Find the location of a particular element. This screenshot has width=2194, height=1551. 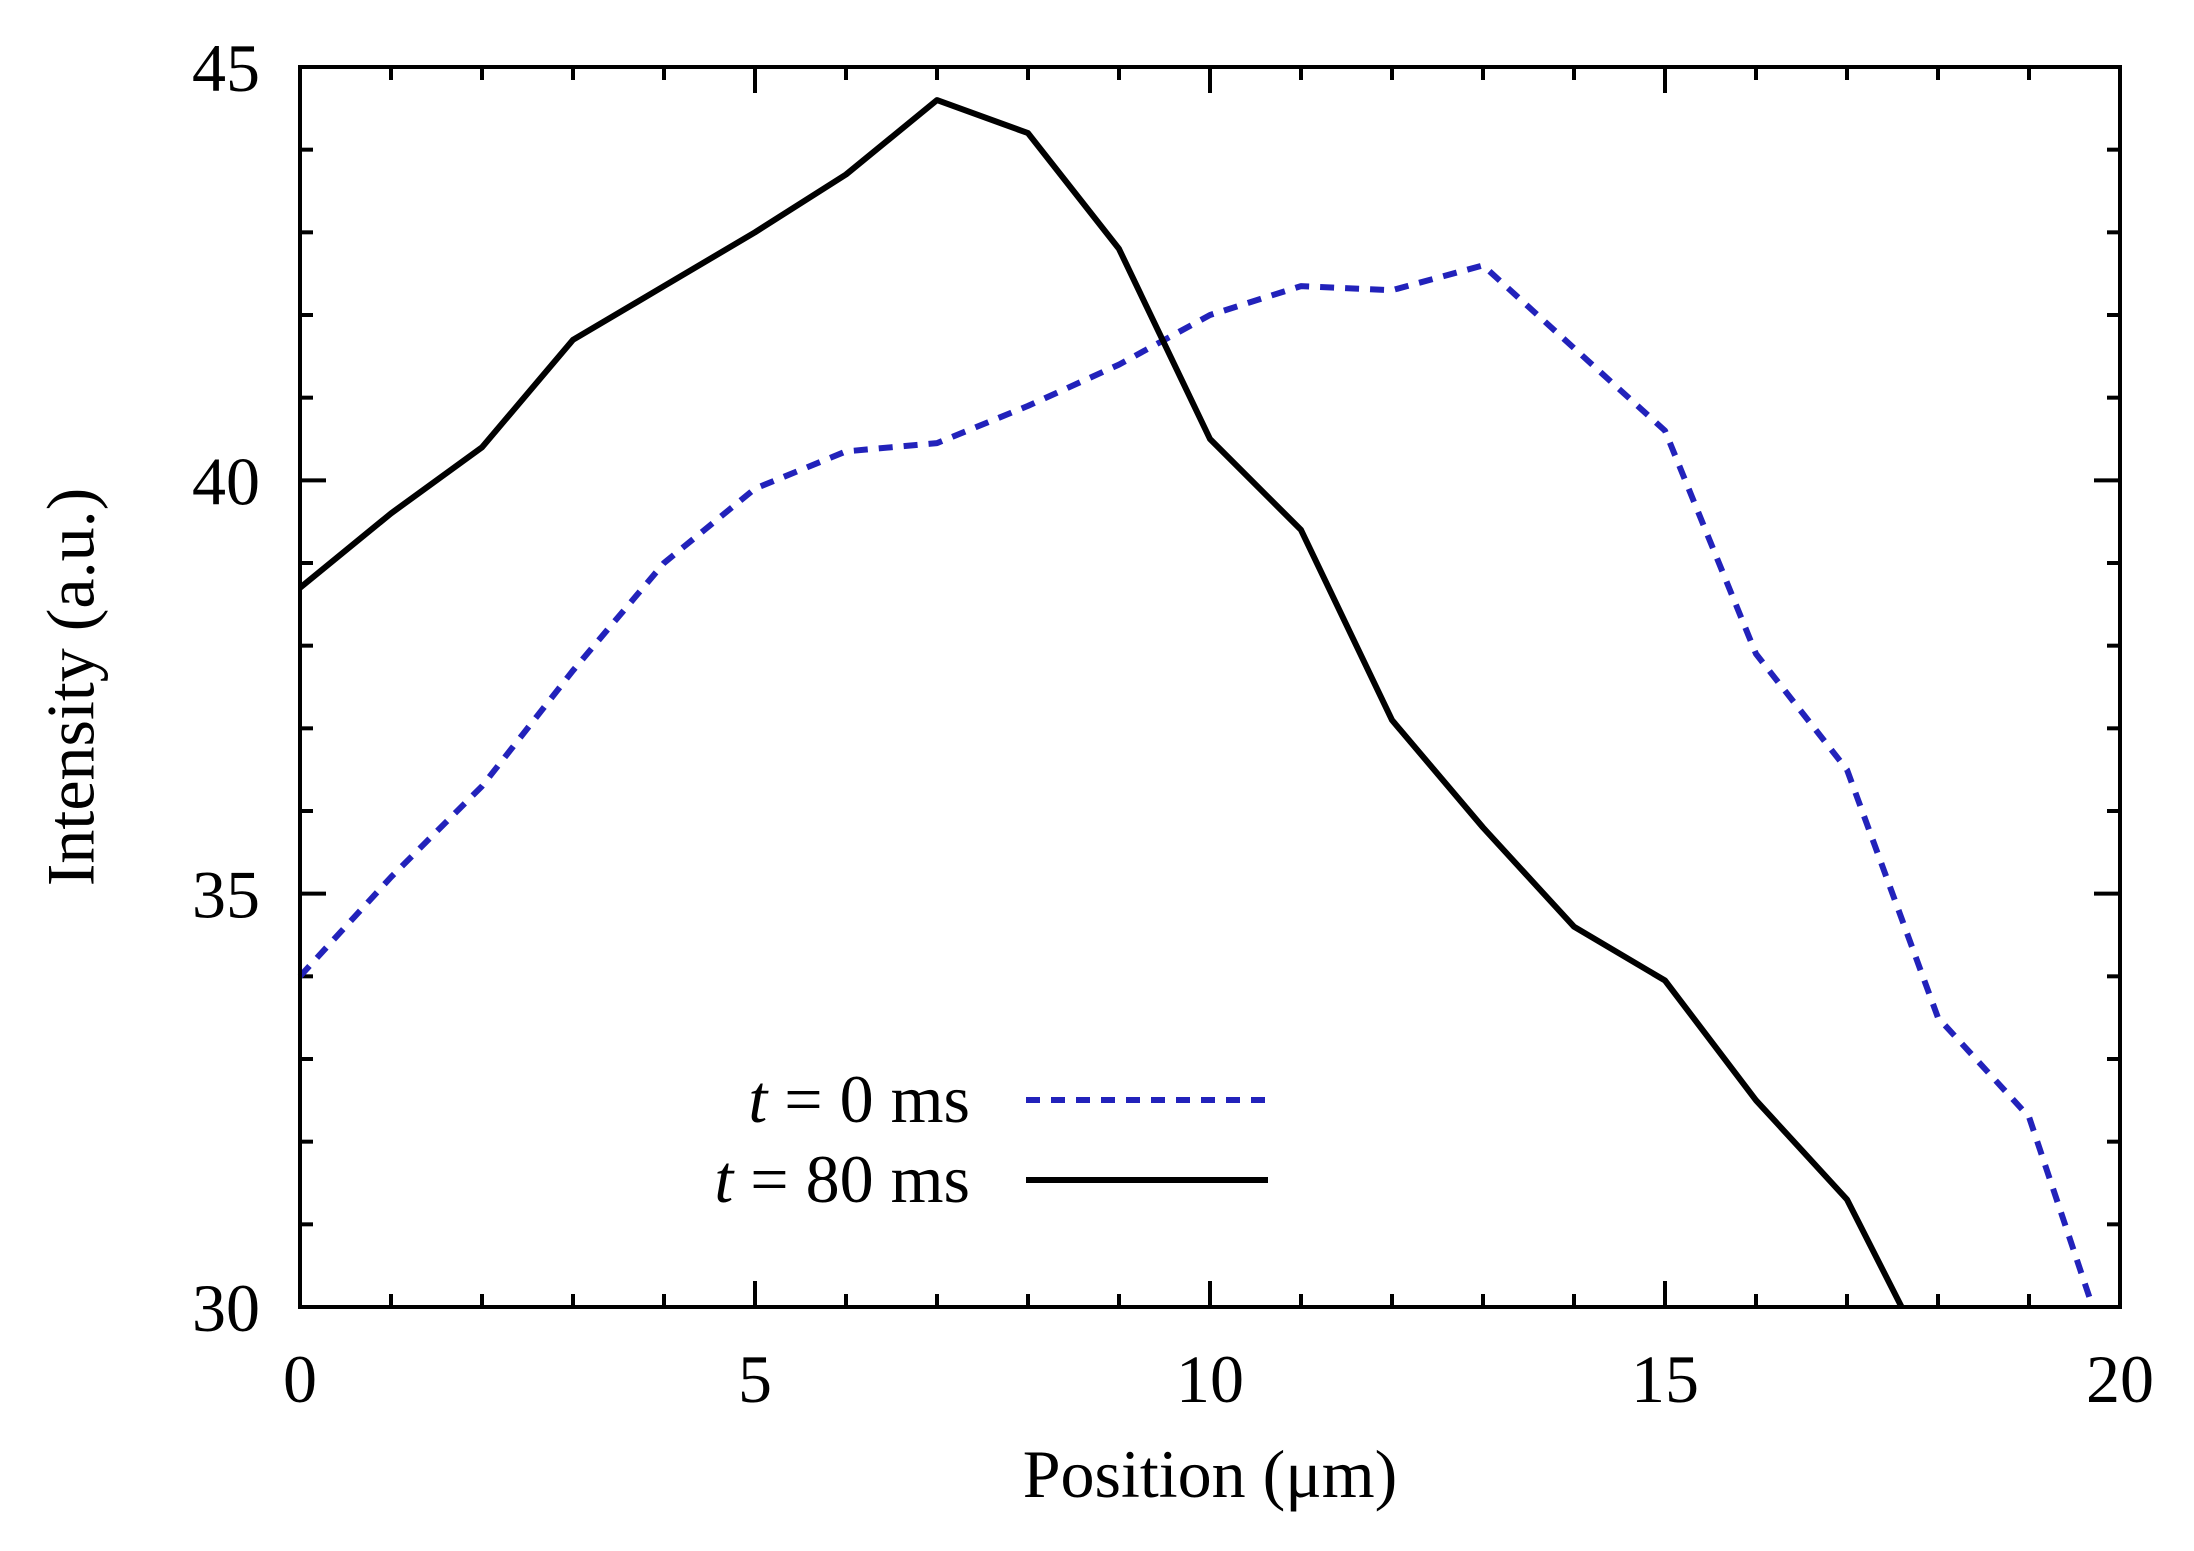

x-tick-label: 20 is located at coordinates (2120, 1379).